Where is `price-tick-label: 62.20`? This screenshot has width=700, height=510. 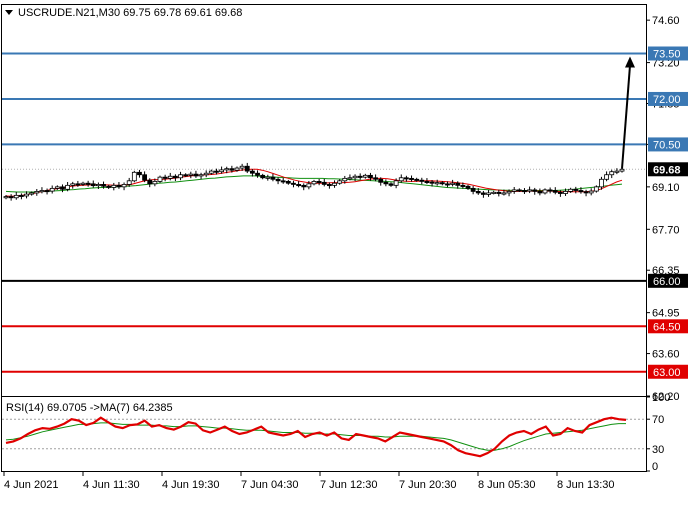 price-tick-label: 62.20 is located at coordinates (666, 397).